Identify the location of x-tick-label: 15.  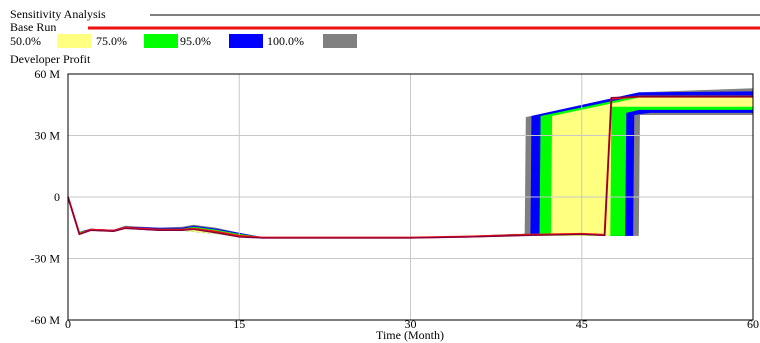
(239, 324).